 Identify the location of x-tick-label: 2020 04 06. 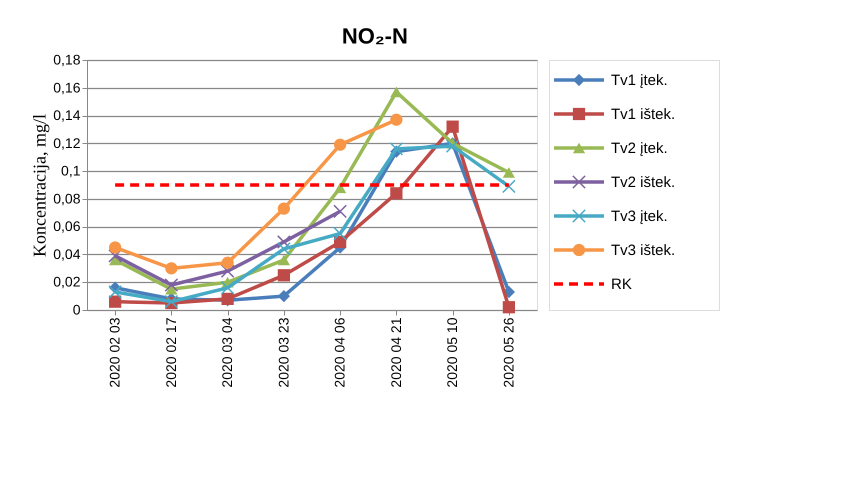
(340, 352).